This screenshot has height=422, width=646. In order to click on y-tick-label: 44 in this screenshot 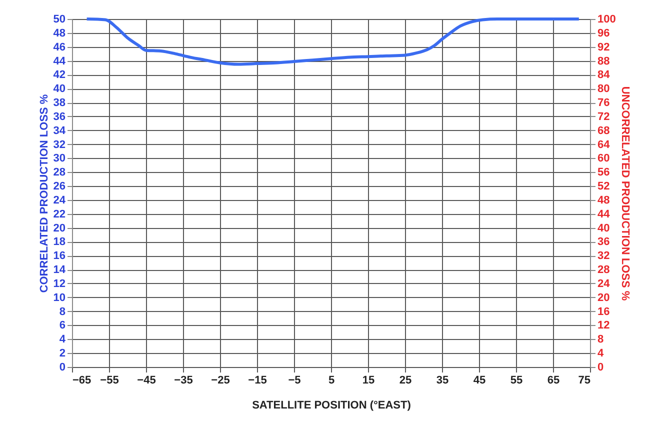, I will do `click(59, 61)`.